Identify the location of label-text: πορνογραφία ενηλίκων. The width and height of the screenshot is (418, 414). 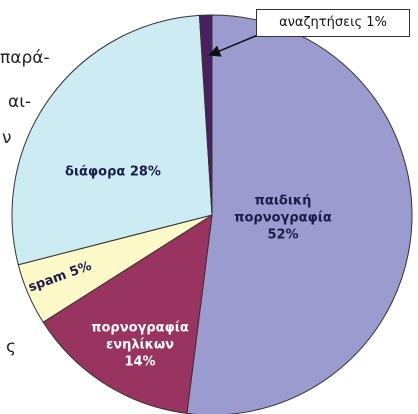
(140, 336).